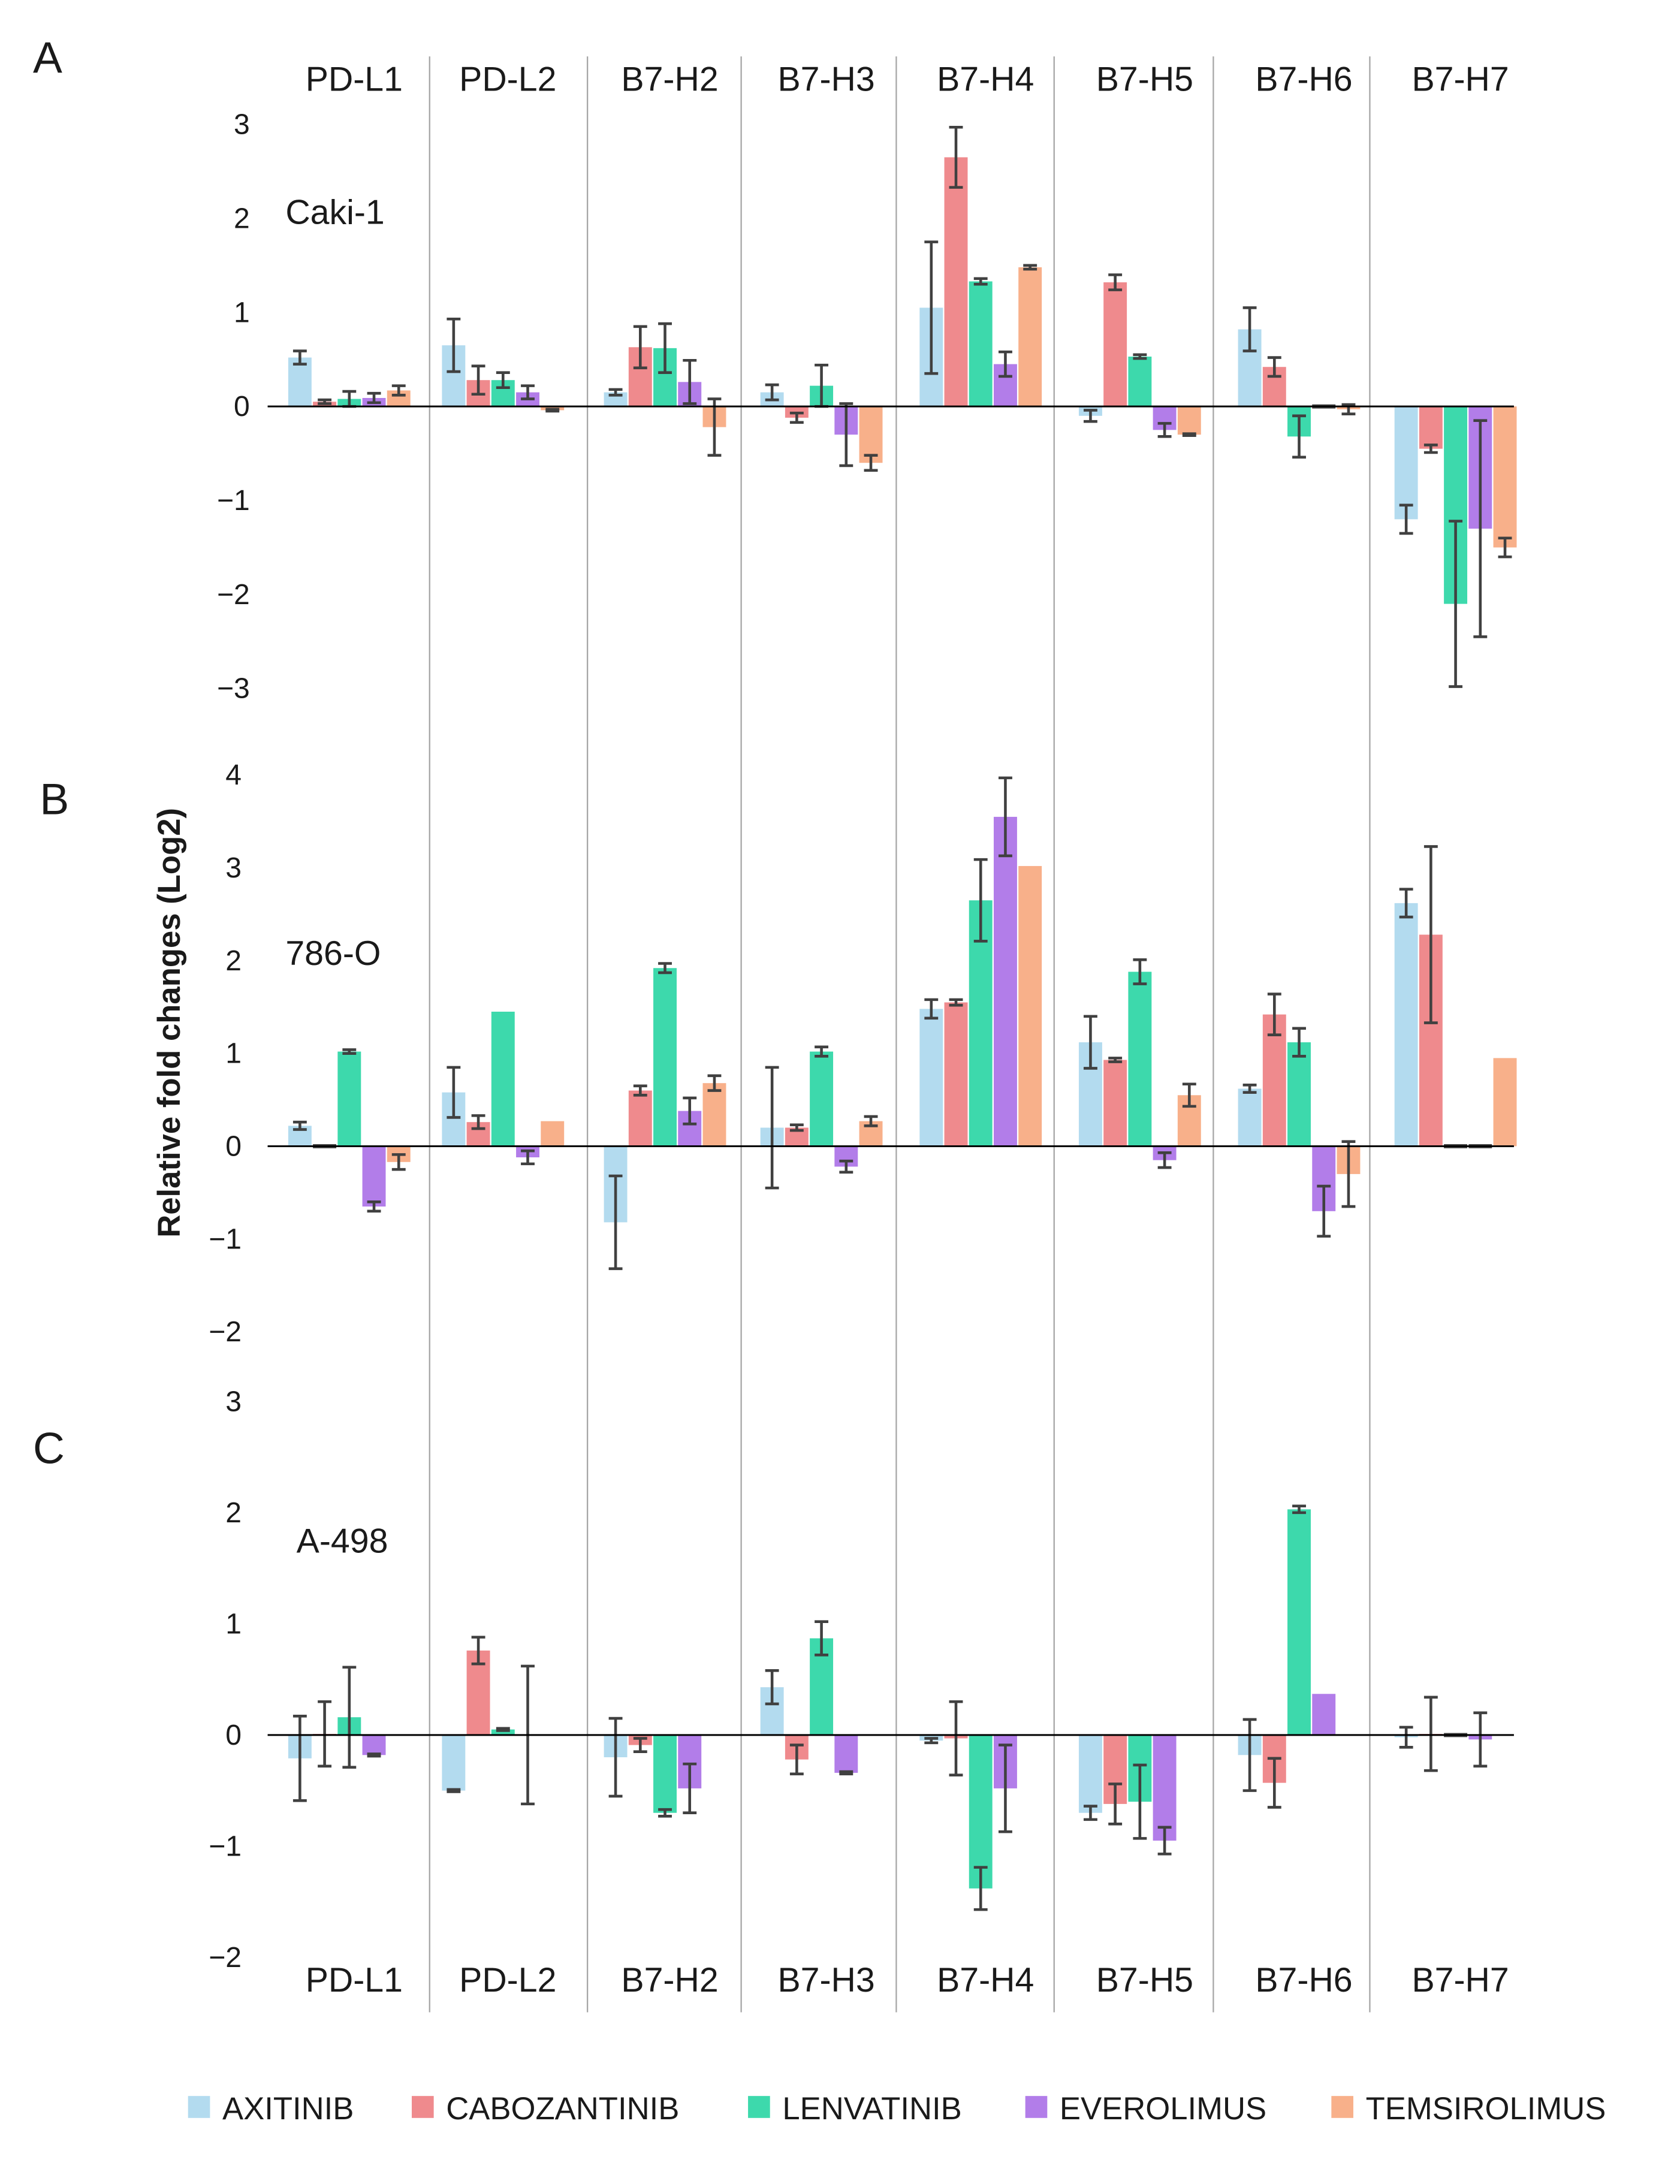  I want to click on category-label-top: B7-H6, so click(1303, 79).